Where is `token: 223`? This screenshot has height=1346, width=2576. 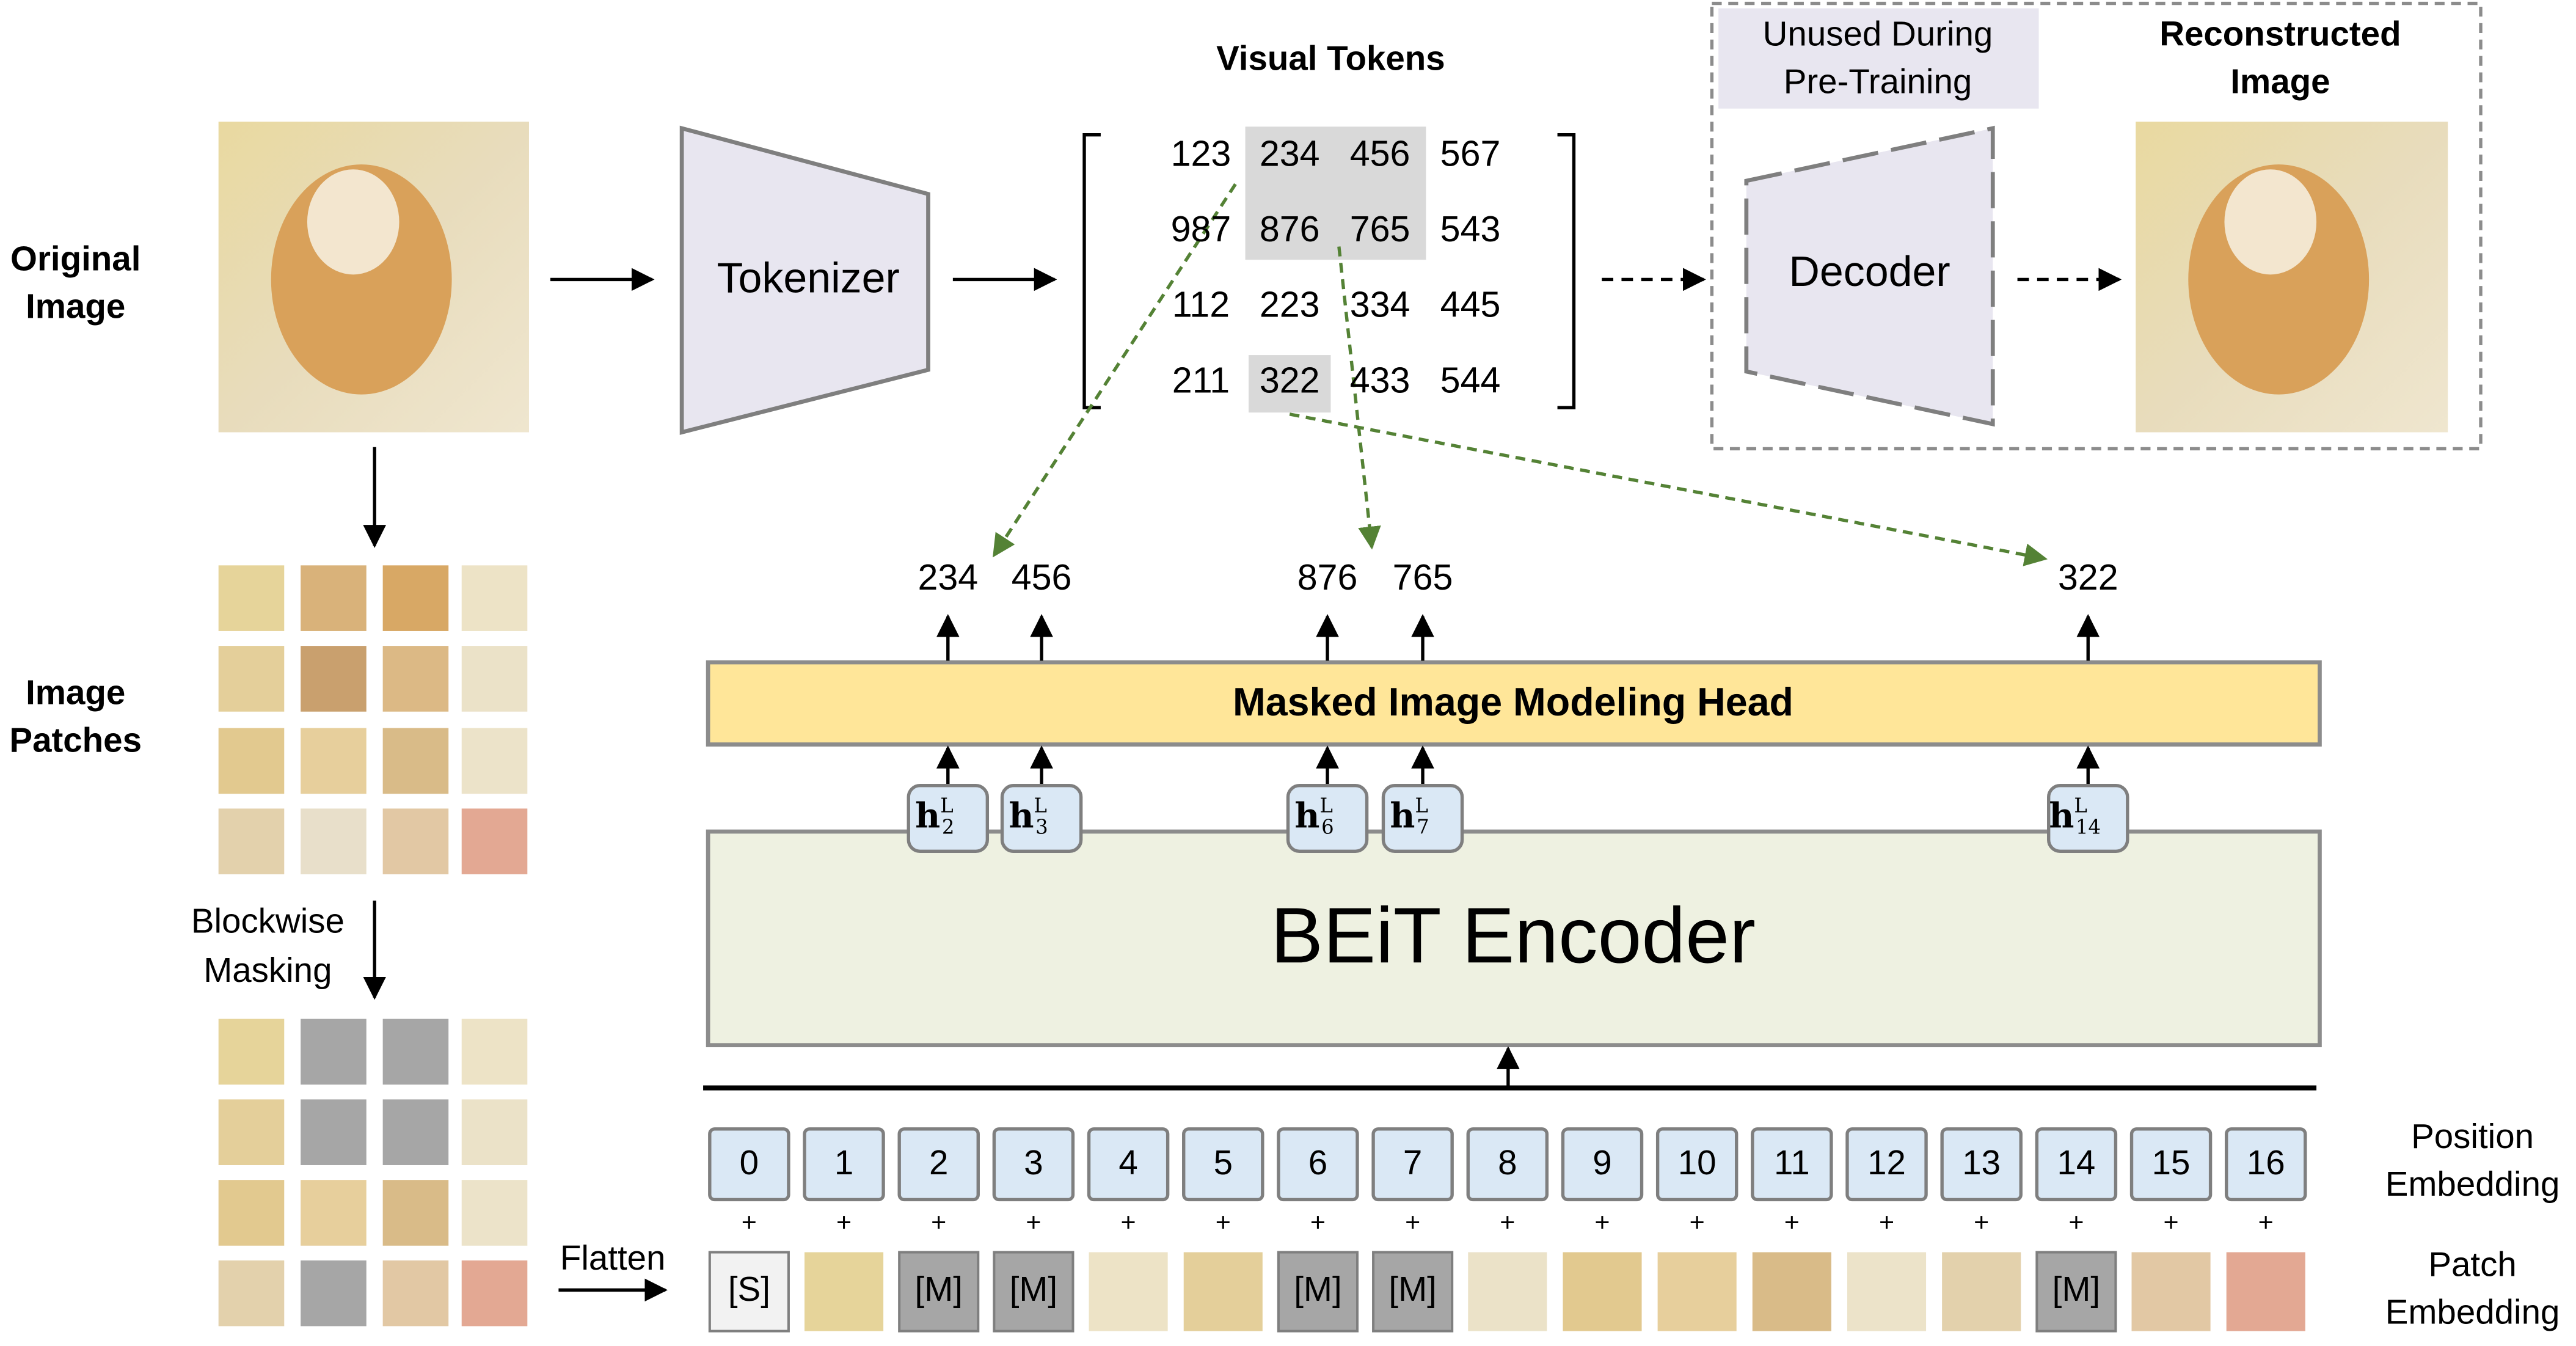
token: 223 is located at coordinates (1290, 304).